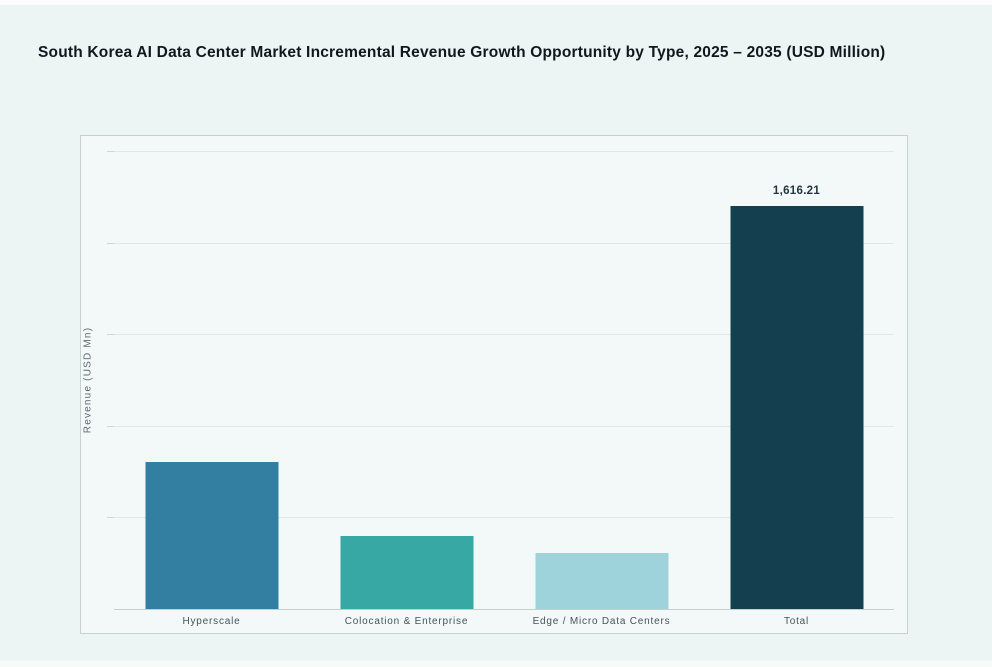 This screenshot has width=992, height=667. What do you see at coordinates (406, 621) in the screenshot?
I see `x-axis-label-colocation-enterprise: Colocation & Enterprise` at bounding box center [406, 621].